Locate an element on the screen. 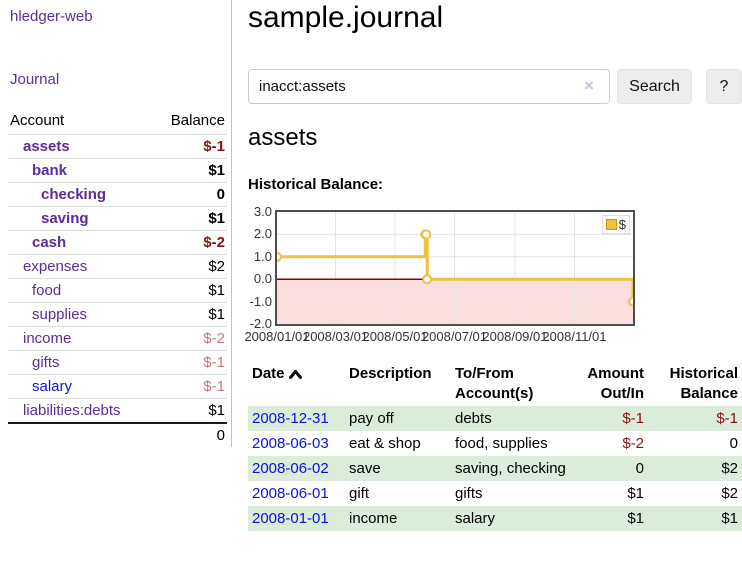 The image size is (742, 582). account-row: bank $1 is located at coordinates (117, 170).